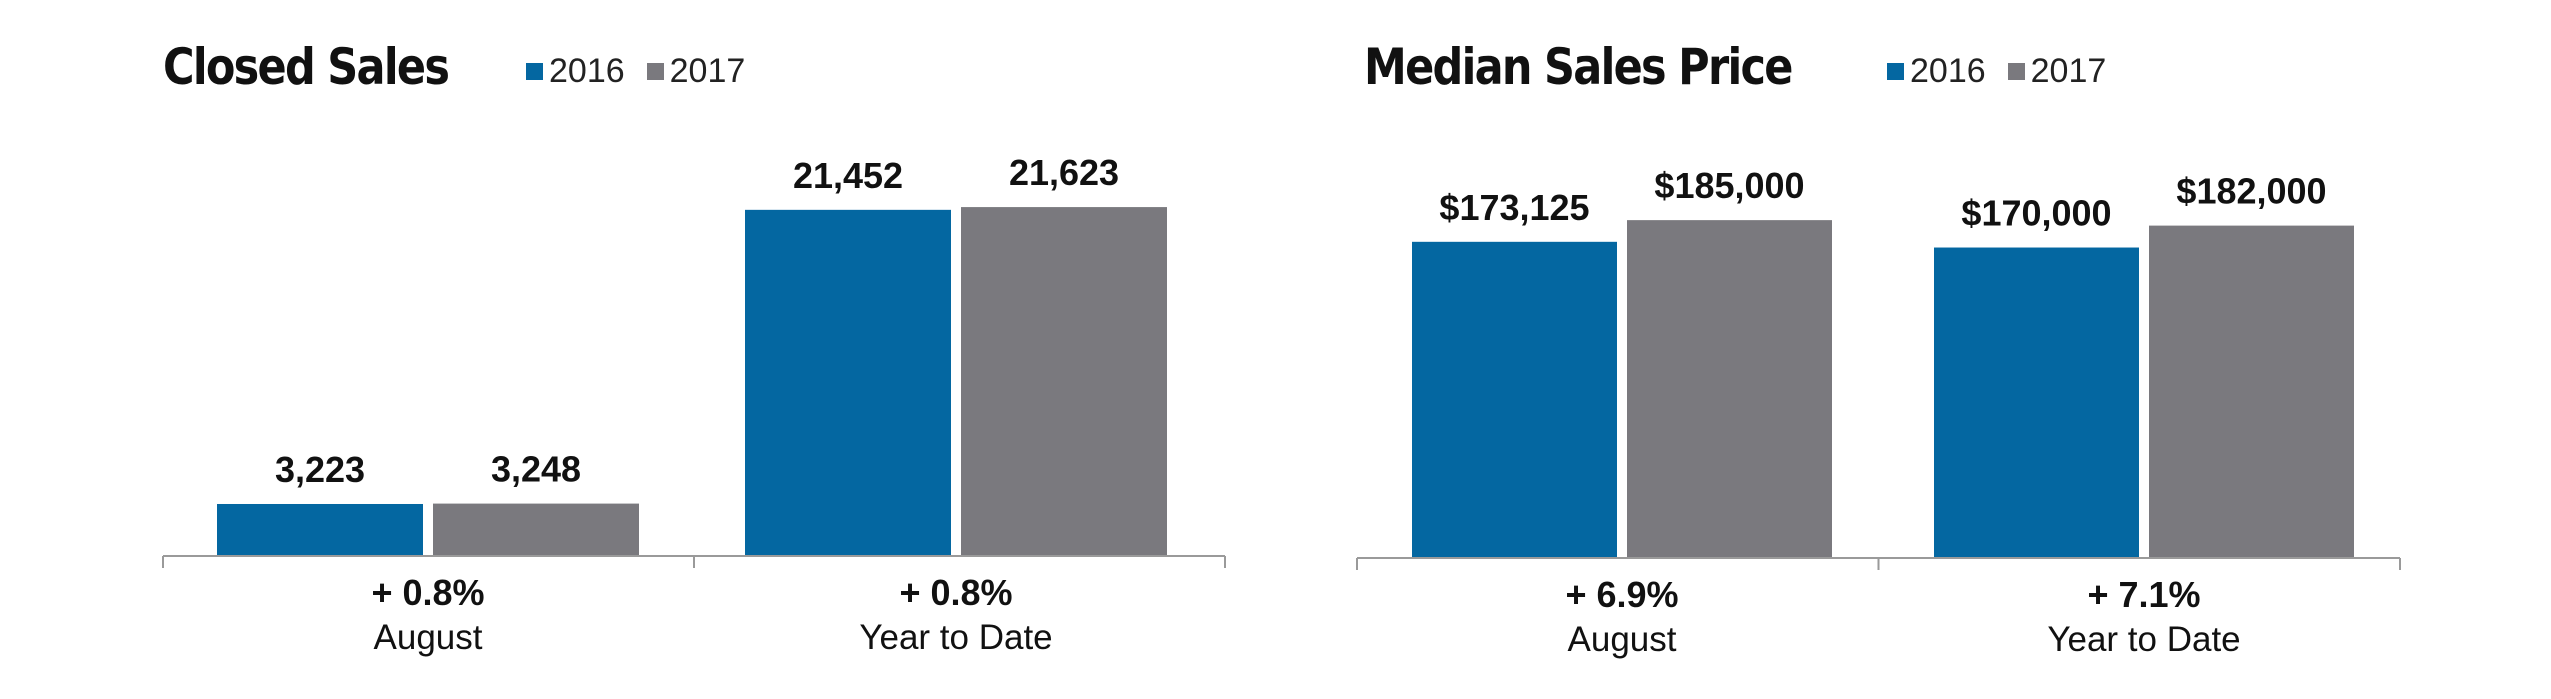  What do you see at coordinates (1578, 67) in the screenshot?
I see `chart-title: Median Sales Price` at bounding box center [1578, 67].